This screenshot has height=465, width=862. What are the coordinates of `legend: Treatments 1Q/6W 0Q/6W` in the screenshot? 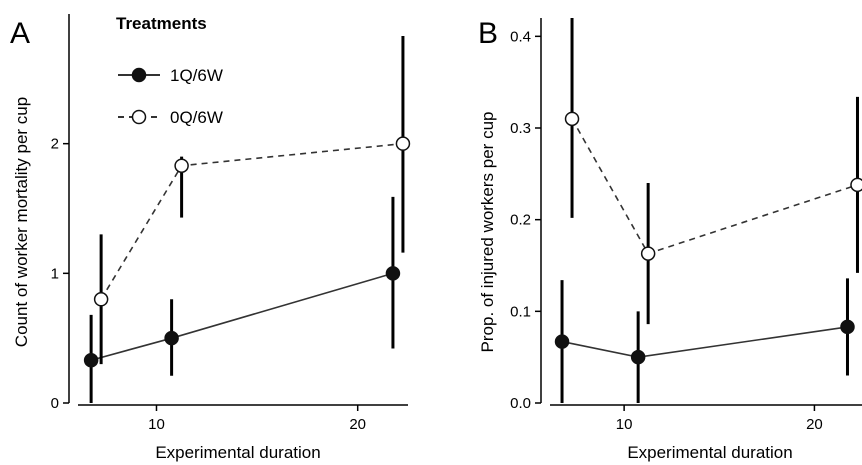 It's located at (169, 70).